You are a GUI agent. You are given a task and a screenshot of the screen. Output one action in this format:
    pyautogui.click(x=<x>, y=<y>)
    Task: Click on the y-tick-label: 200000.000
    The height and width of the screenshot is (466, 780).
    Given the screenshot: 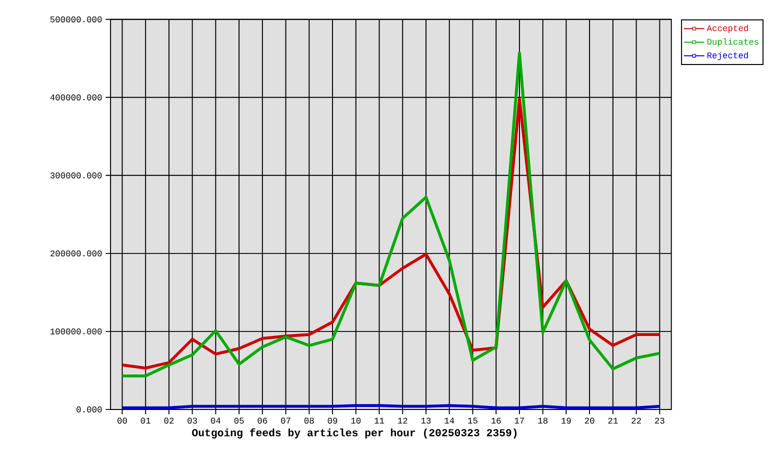 What is the action you would take?
    pyautogui.click(x=76, y=253)
    